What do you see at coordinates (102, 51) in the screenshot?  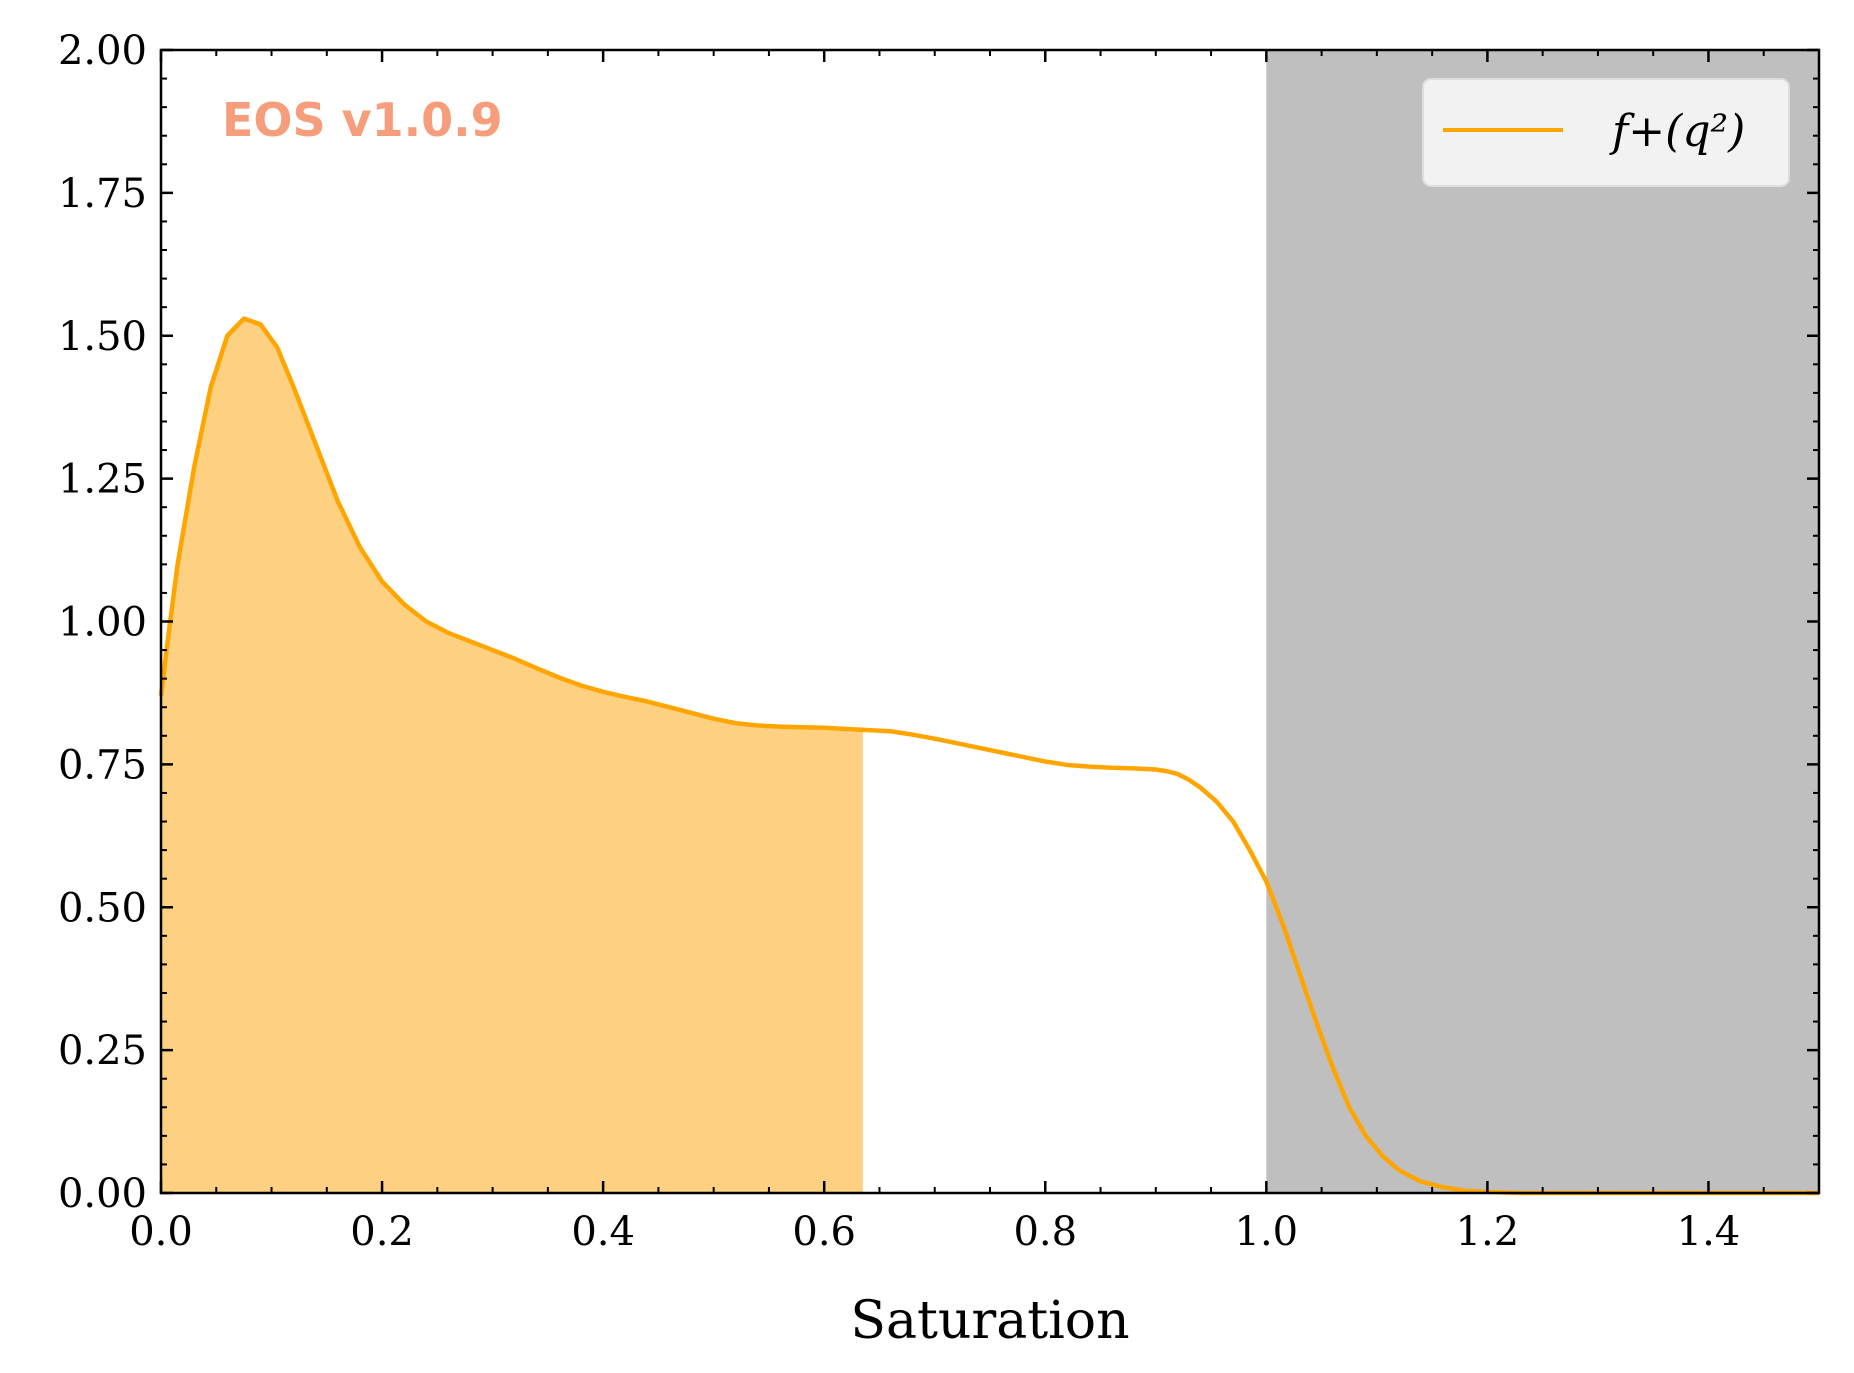 I see `y-tick-label: 2.00` at bounding box center [102, 51].